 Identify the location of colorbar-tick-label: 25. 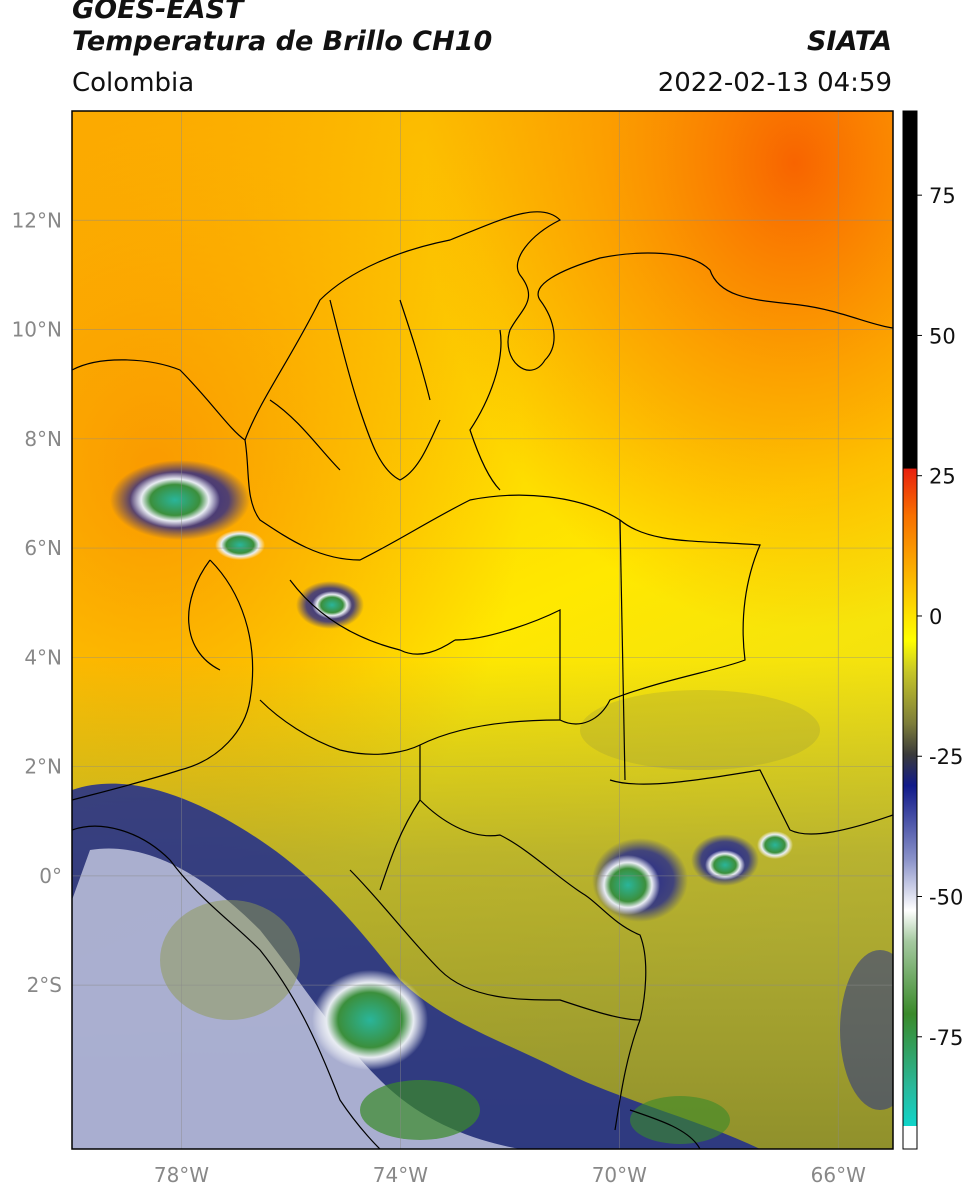
(942, 477).